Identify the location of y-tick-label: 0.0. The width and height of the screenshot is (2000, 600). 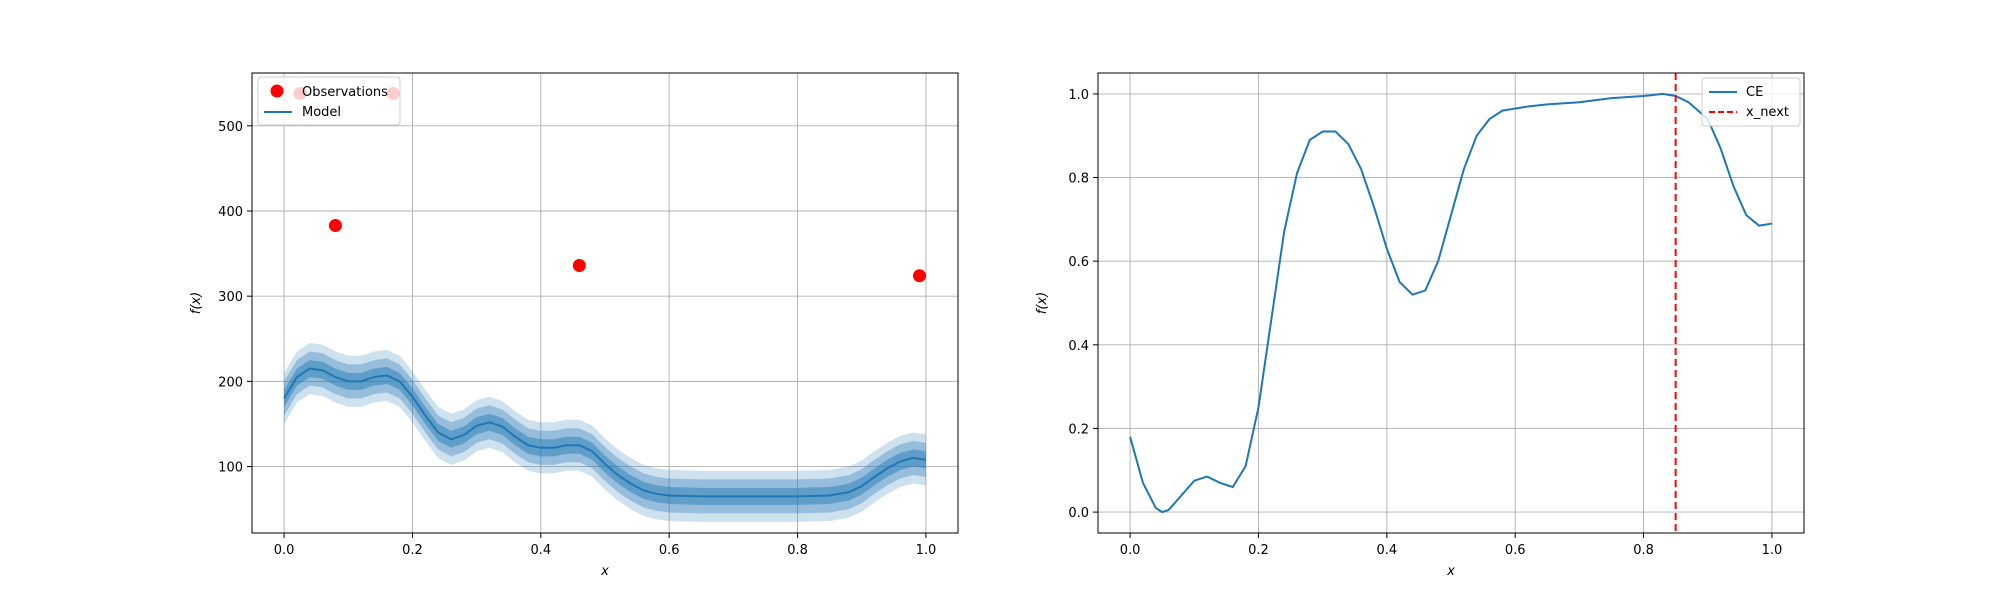
(1078, 513).